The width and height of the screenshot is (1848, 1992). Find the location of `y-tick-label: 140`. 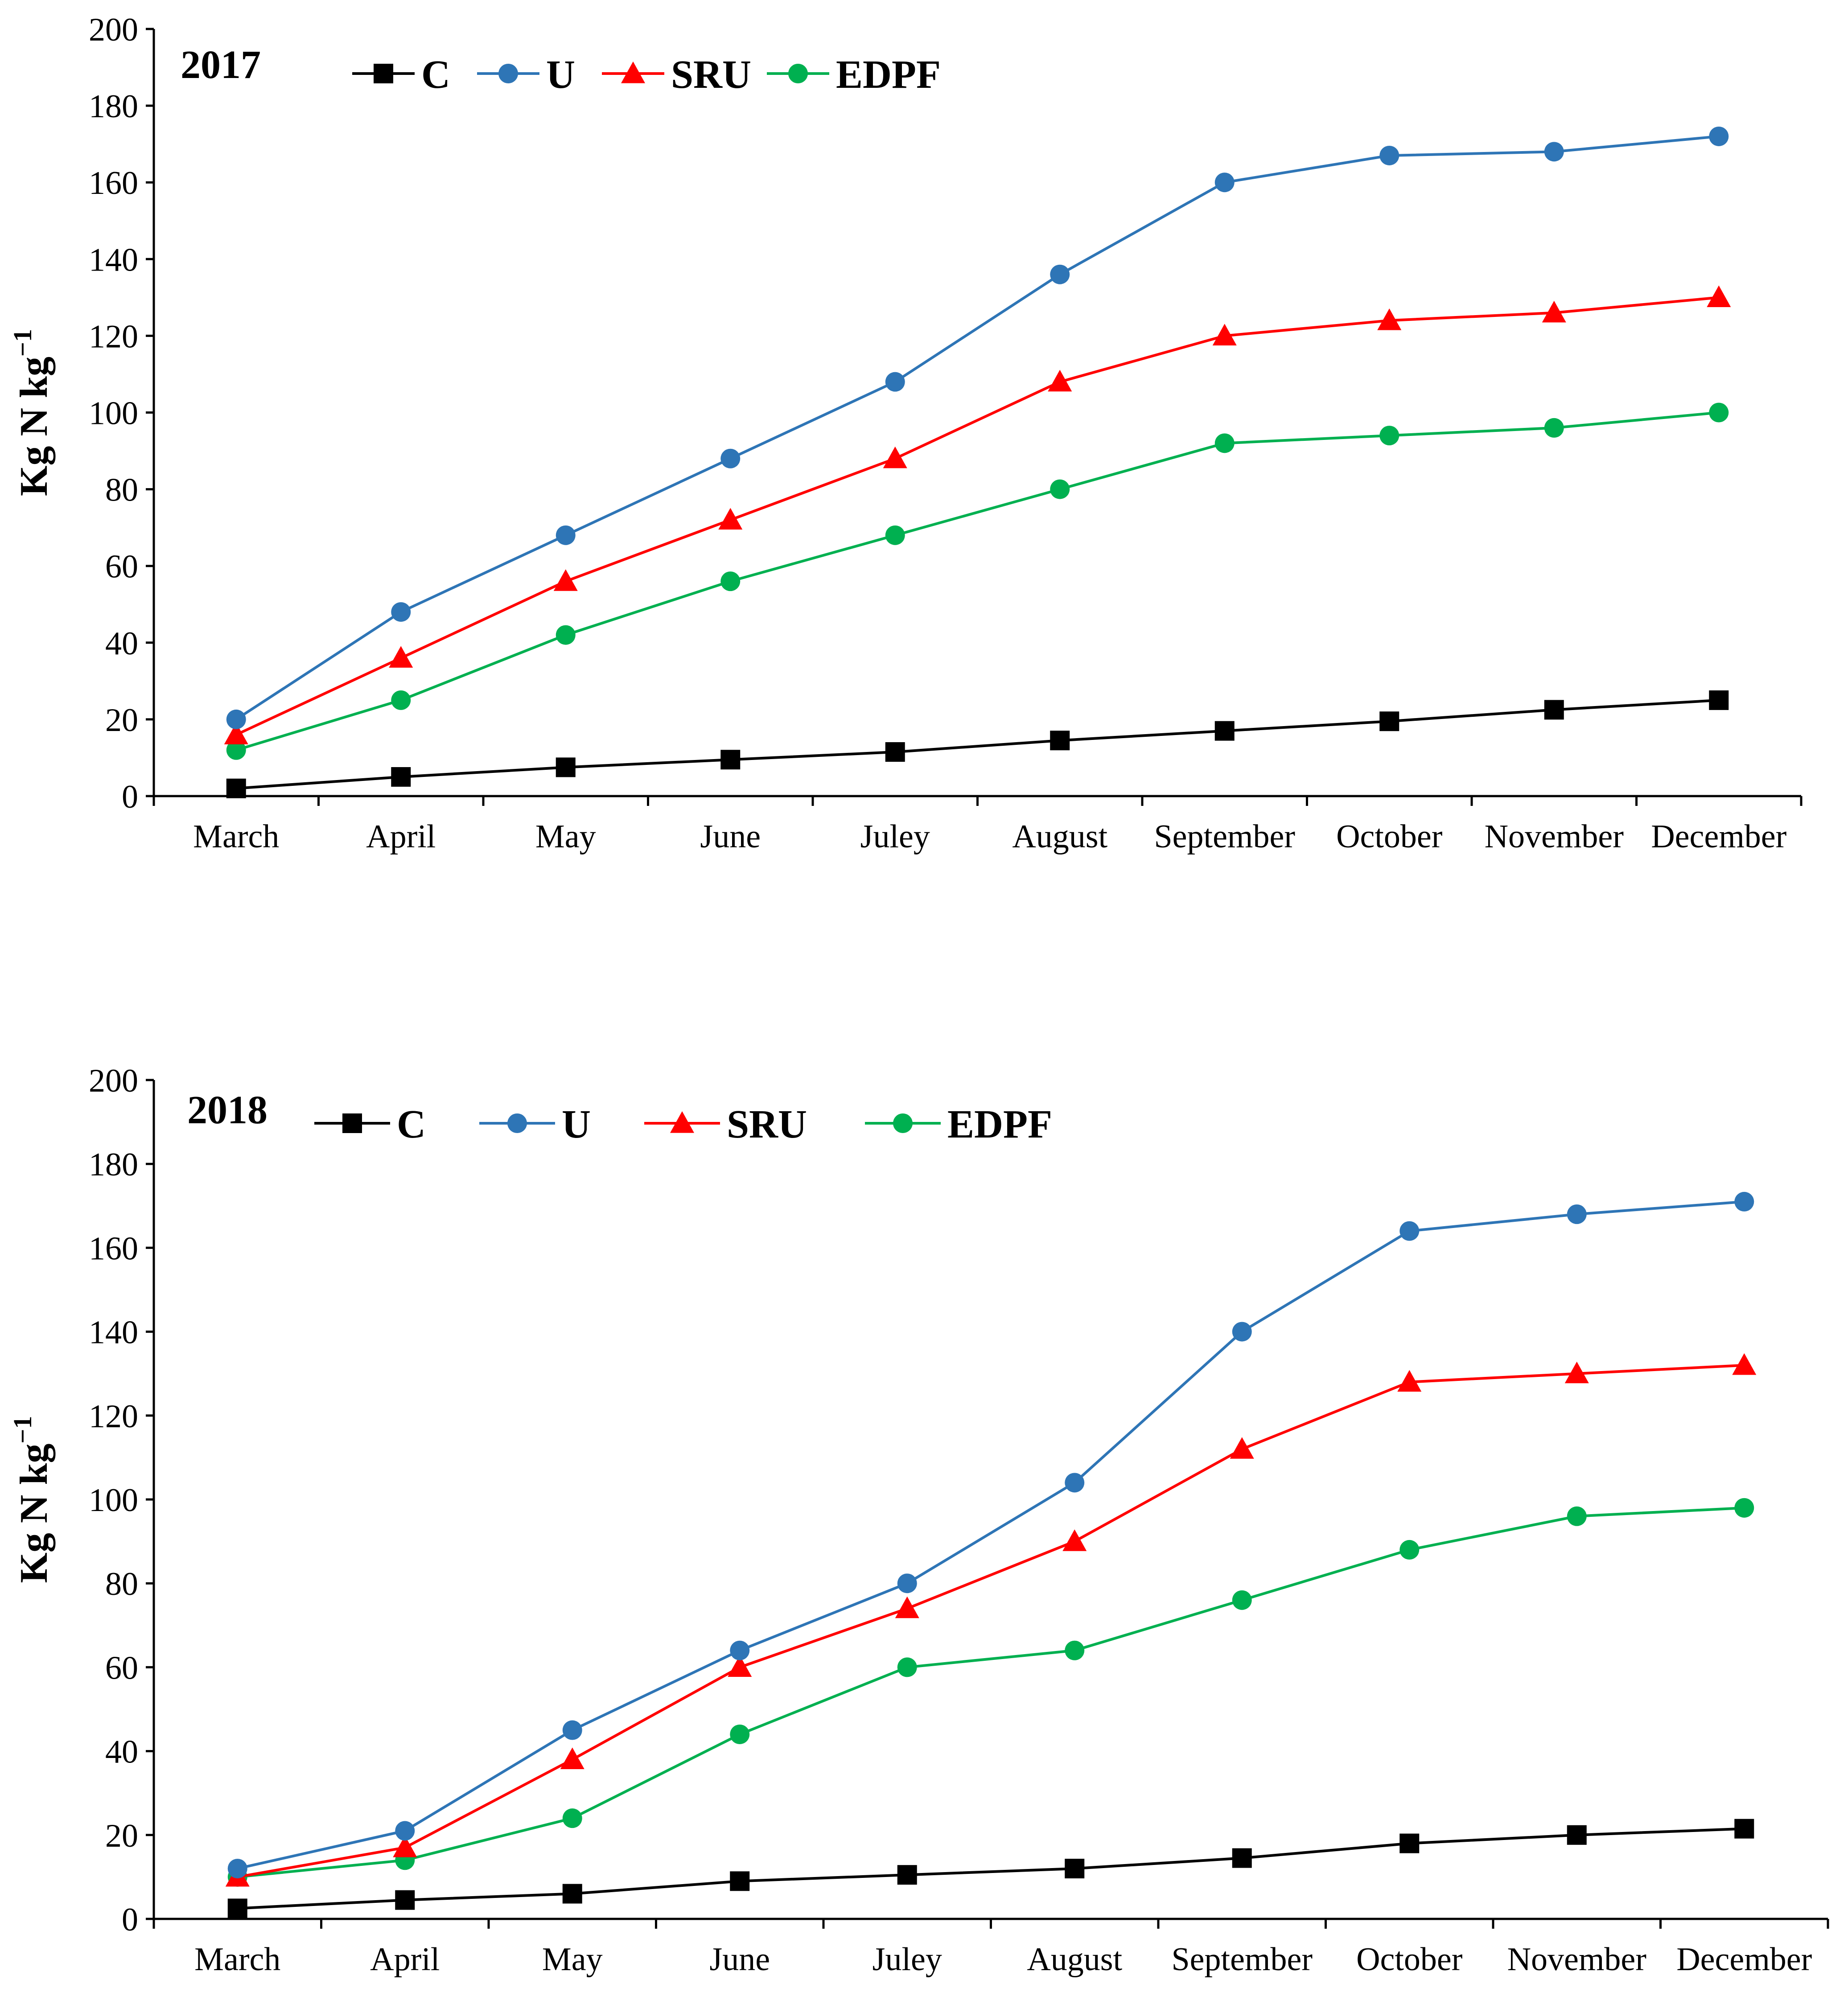

y-tick-label: 140 is located at coordinates (113, 260).